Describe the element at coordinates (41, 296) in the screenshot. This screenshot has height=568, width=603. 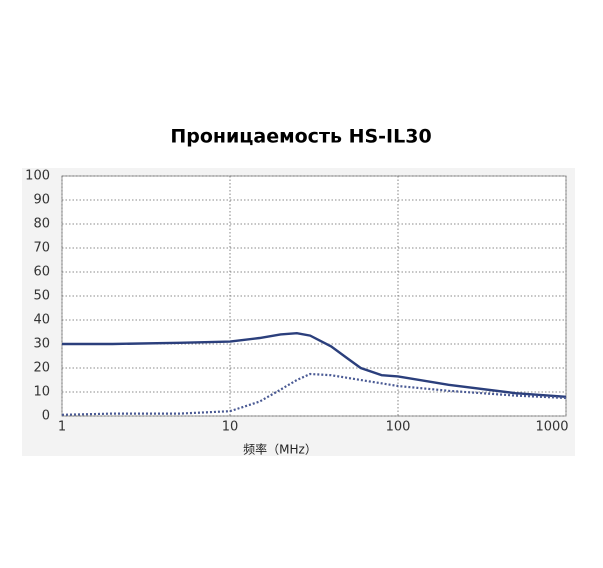
I see `y-tick-label: 50` at that location.